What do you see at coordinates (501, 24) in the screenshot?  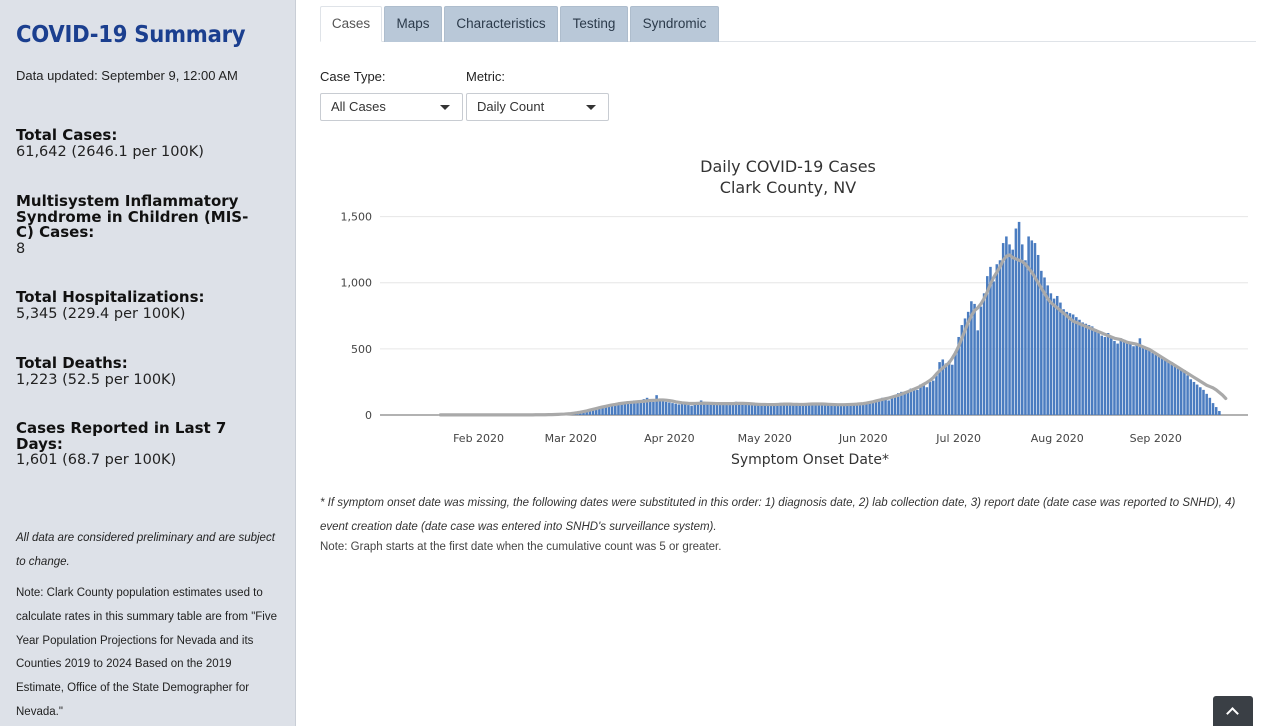 I see `tab-characteristics: Characteristics` at bounding box center [501, 24].